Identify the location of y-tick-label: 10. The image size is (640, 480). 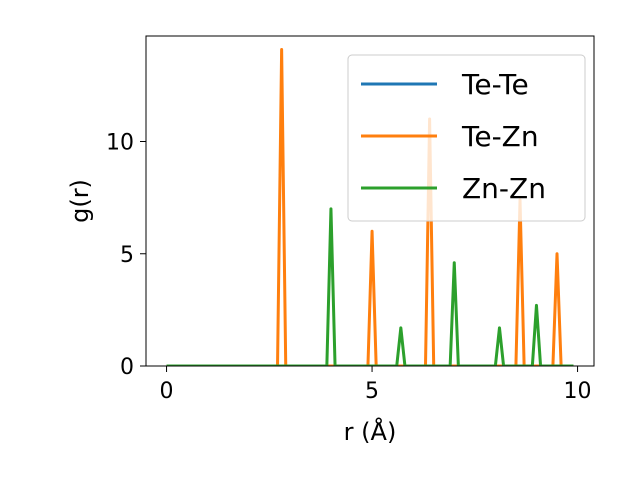
(120, 143).